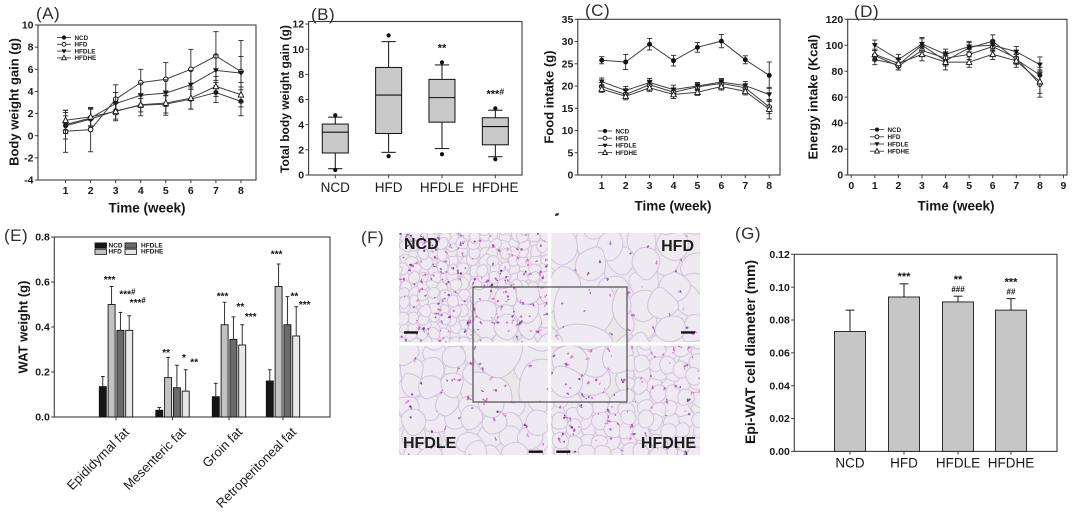 The image size is (1080, 513). Describe the element at coordinates (589, 315) in the screenshot. I see `inset-magnified-HFD` at that location.